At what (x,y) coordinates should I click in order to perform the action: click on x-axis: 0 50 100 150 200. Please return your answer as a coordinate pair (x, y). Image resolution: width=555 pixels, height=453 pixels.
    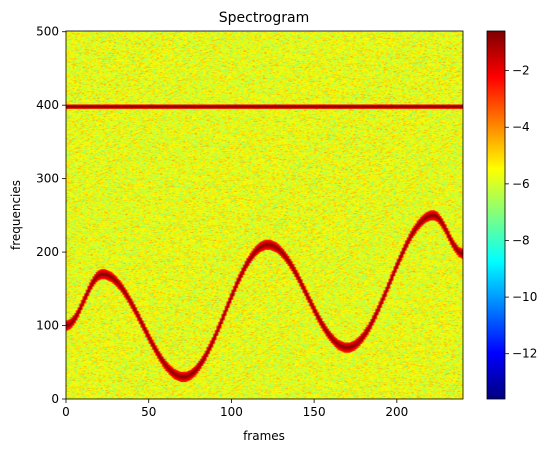
    Looking at the image, I should click on (235, 409).